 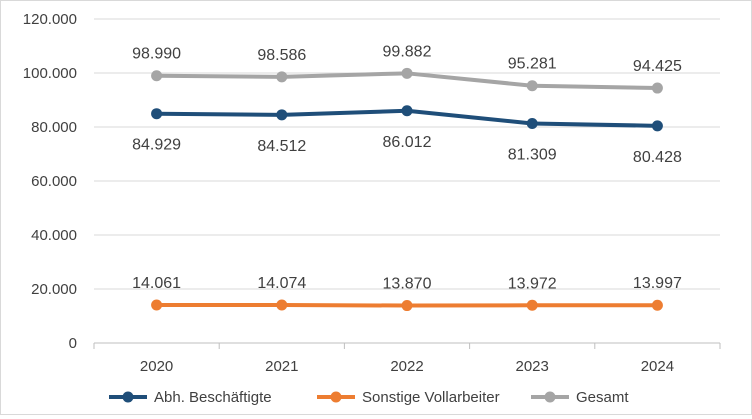 I want to click on data-label: 13.972, so click(x=532, y=283).